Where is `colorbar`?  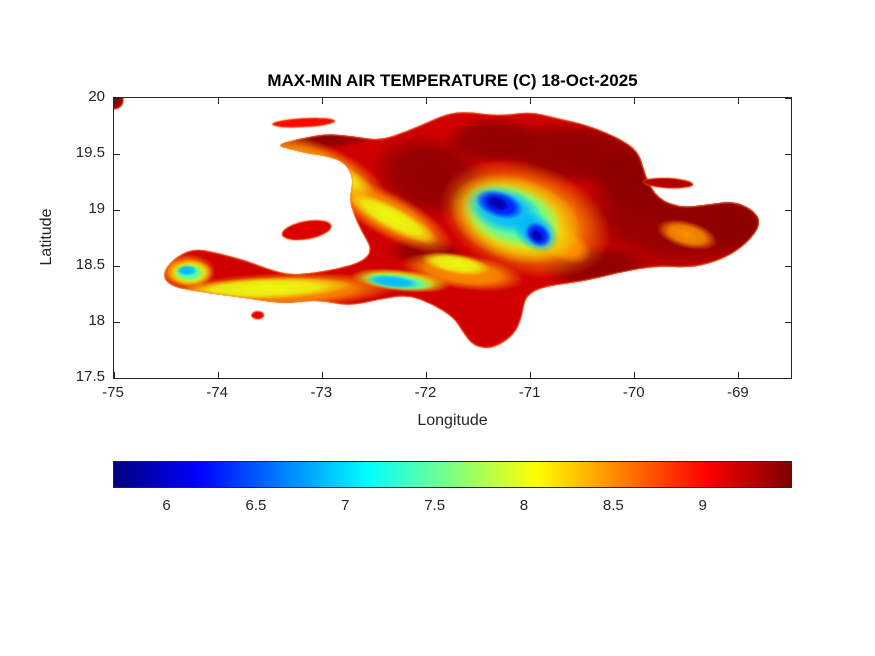
colorbar is located at coordinates (452, 474).